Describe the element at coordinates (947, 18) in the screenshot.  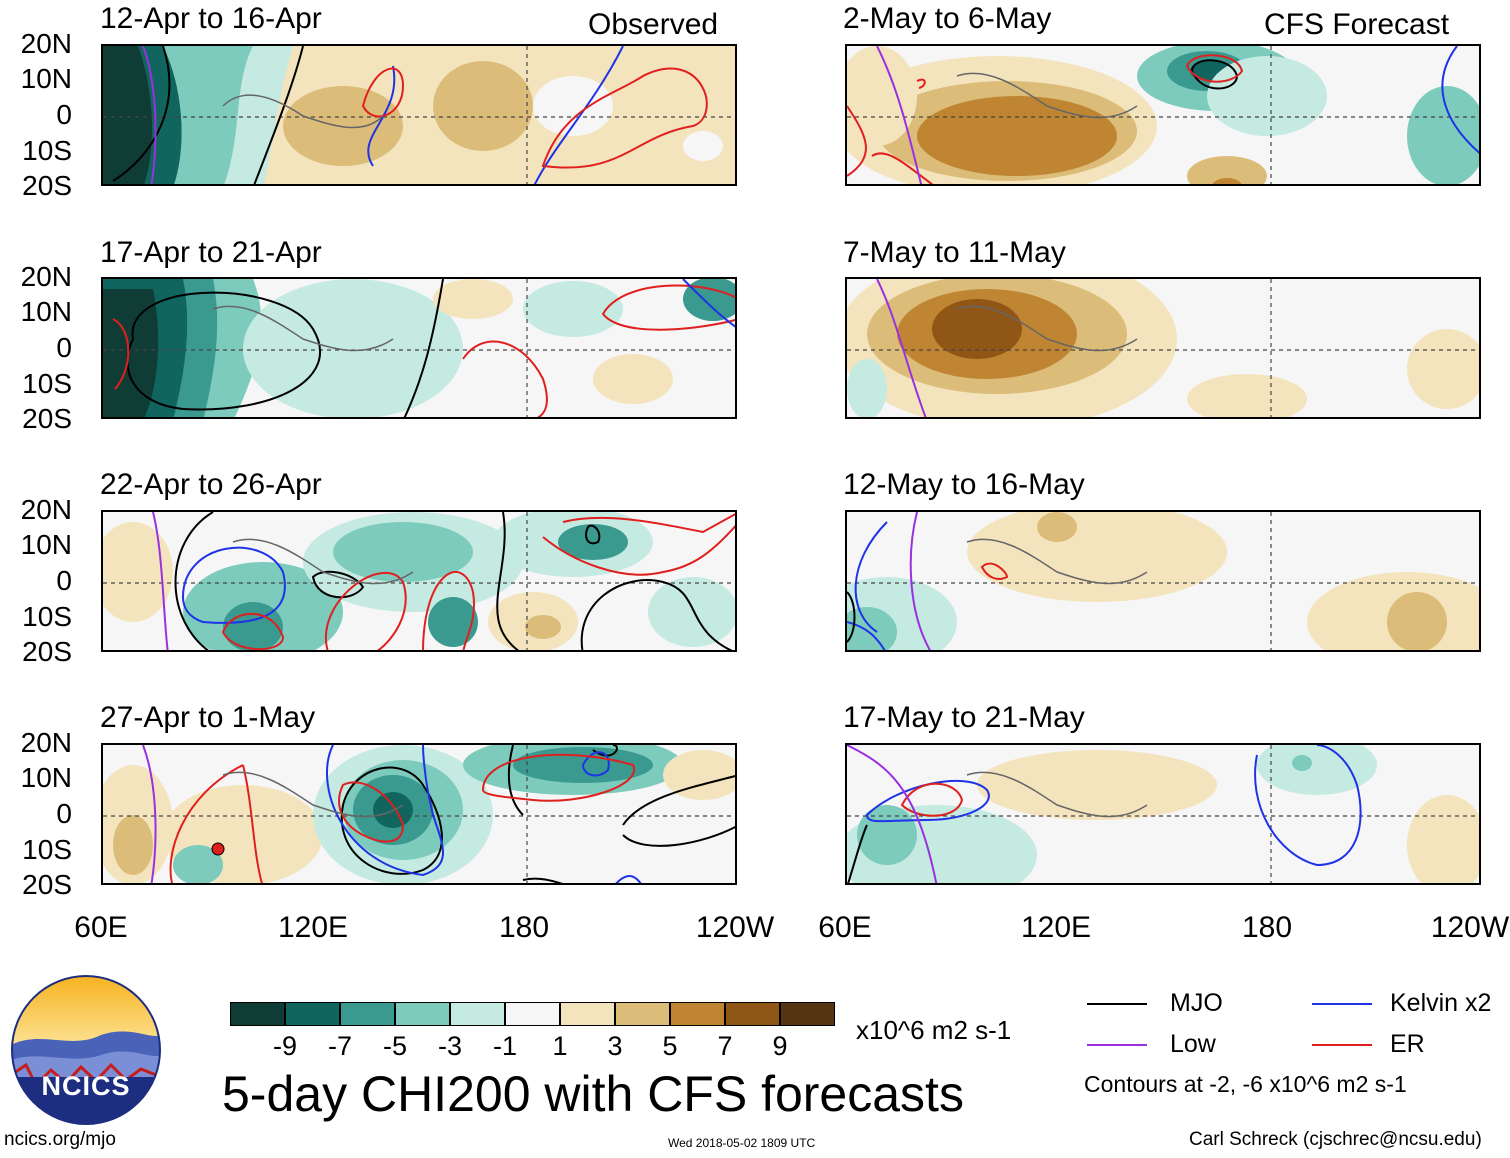
I see `panel-title: 2-May to 6-May` at that location.